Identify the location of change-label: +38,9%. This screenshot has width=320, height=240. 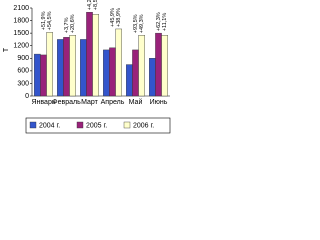
(119, 17).